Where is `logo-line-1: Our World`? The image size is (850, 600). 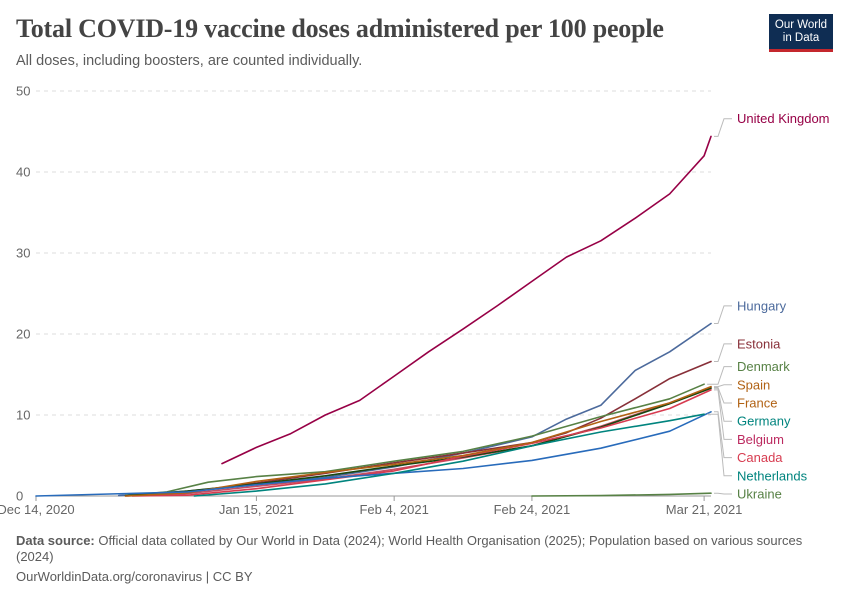 logo-line-1: Our World is located at coordinates (801, 24).